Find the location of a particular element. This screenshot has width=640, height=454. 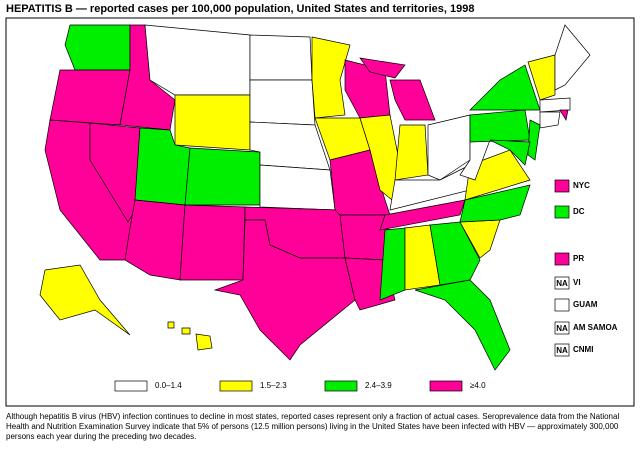

legend: 0.0–1.4 1.5–2.3 2.4–3.9 ≥4.0 is located at coordinates (300, 386).